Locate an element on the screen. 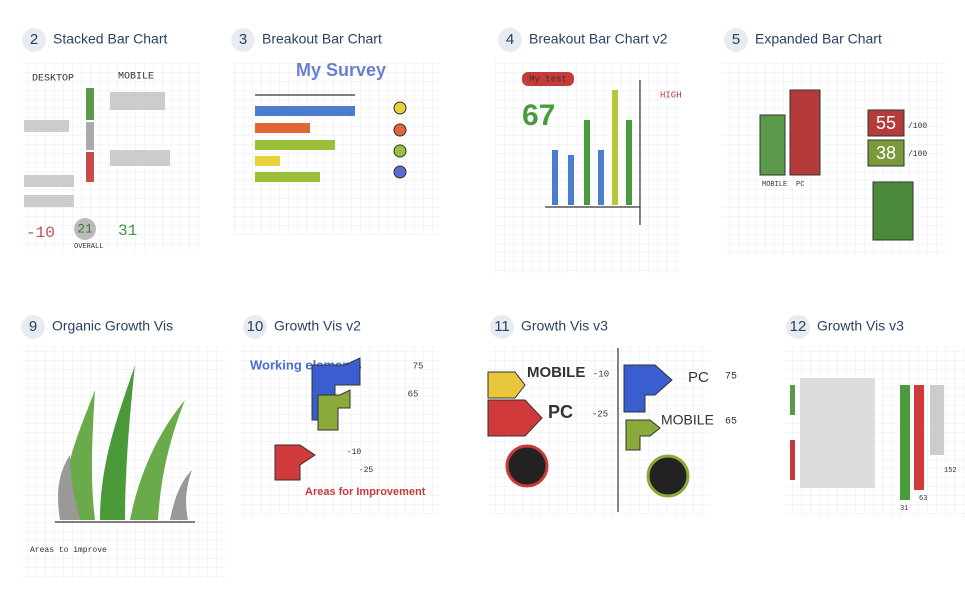 Image resolution: width=965 pixels, height=591 pixels. card-number: 9 is located at coordinates (33, 326).